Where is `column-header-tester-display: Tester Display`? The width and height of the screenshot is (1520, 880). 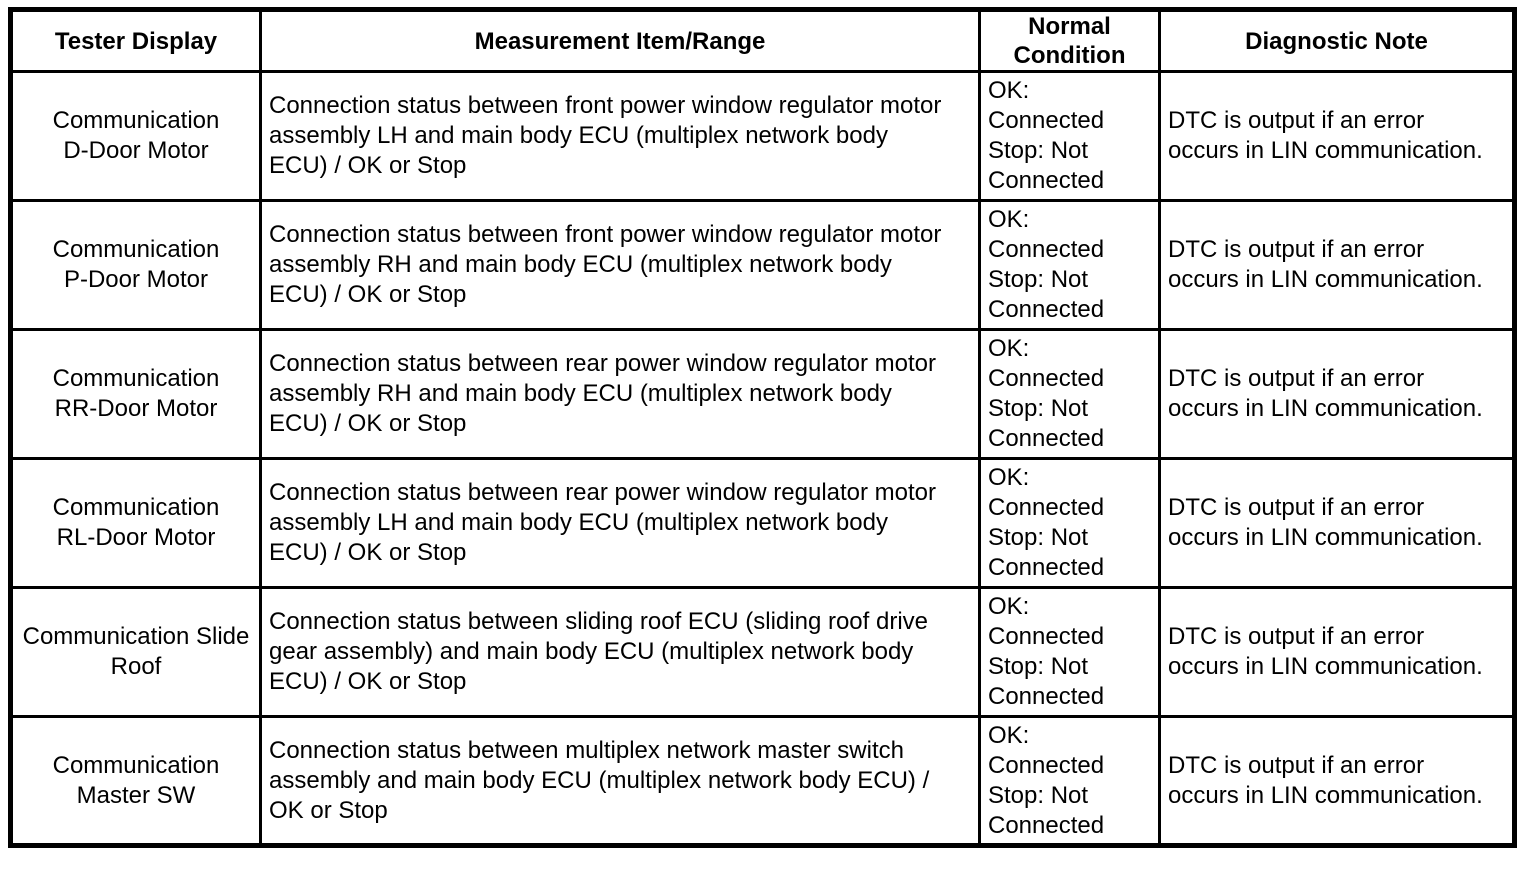 column-header-tester-display: Tester Display is located at coordinates (135, 40).